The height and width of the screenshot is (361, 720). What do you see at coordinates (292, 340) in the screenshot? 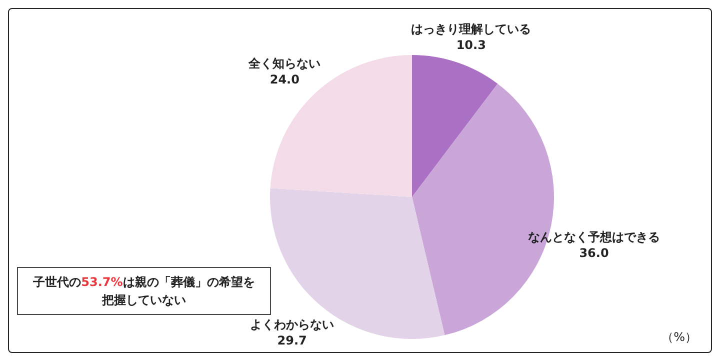
I see `data-label: 29.7` at bounding box center [292, 340].